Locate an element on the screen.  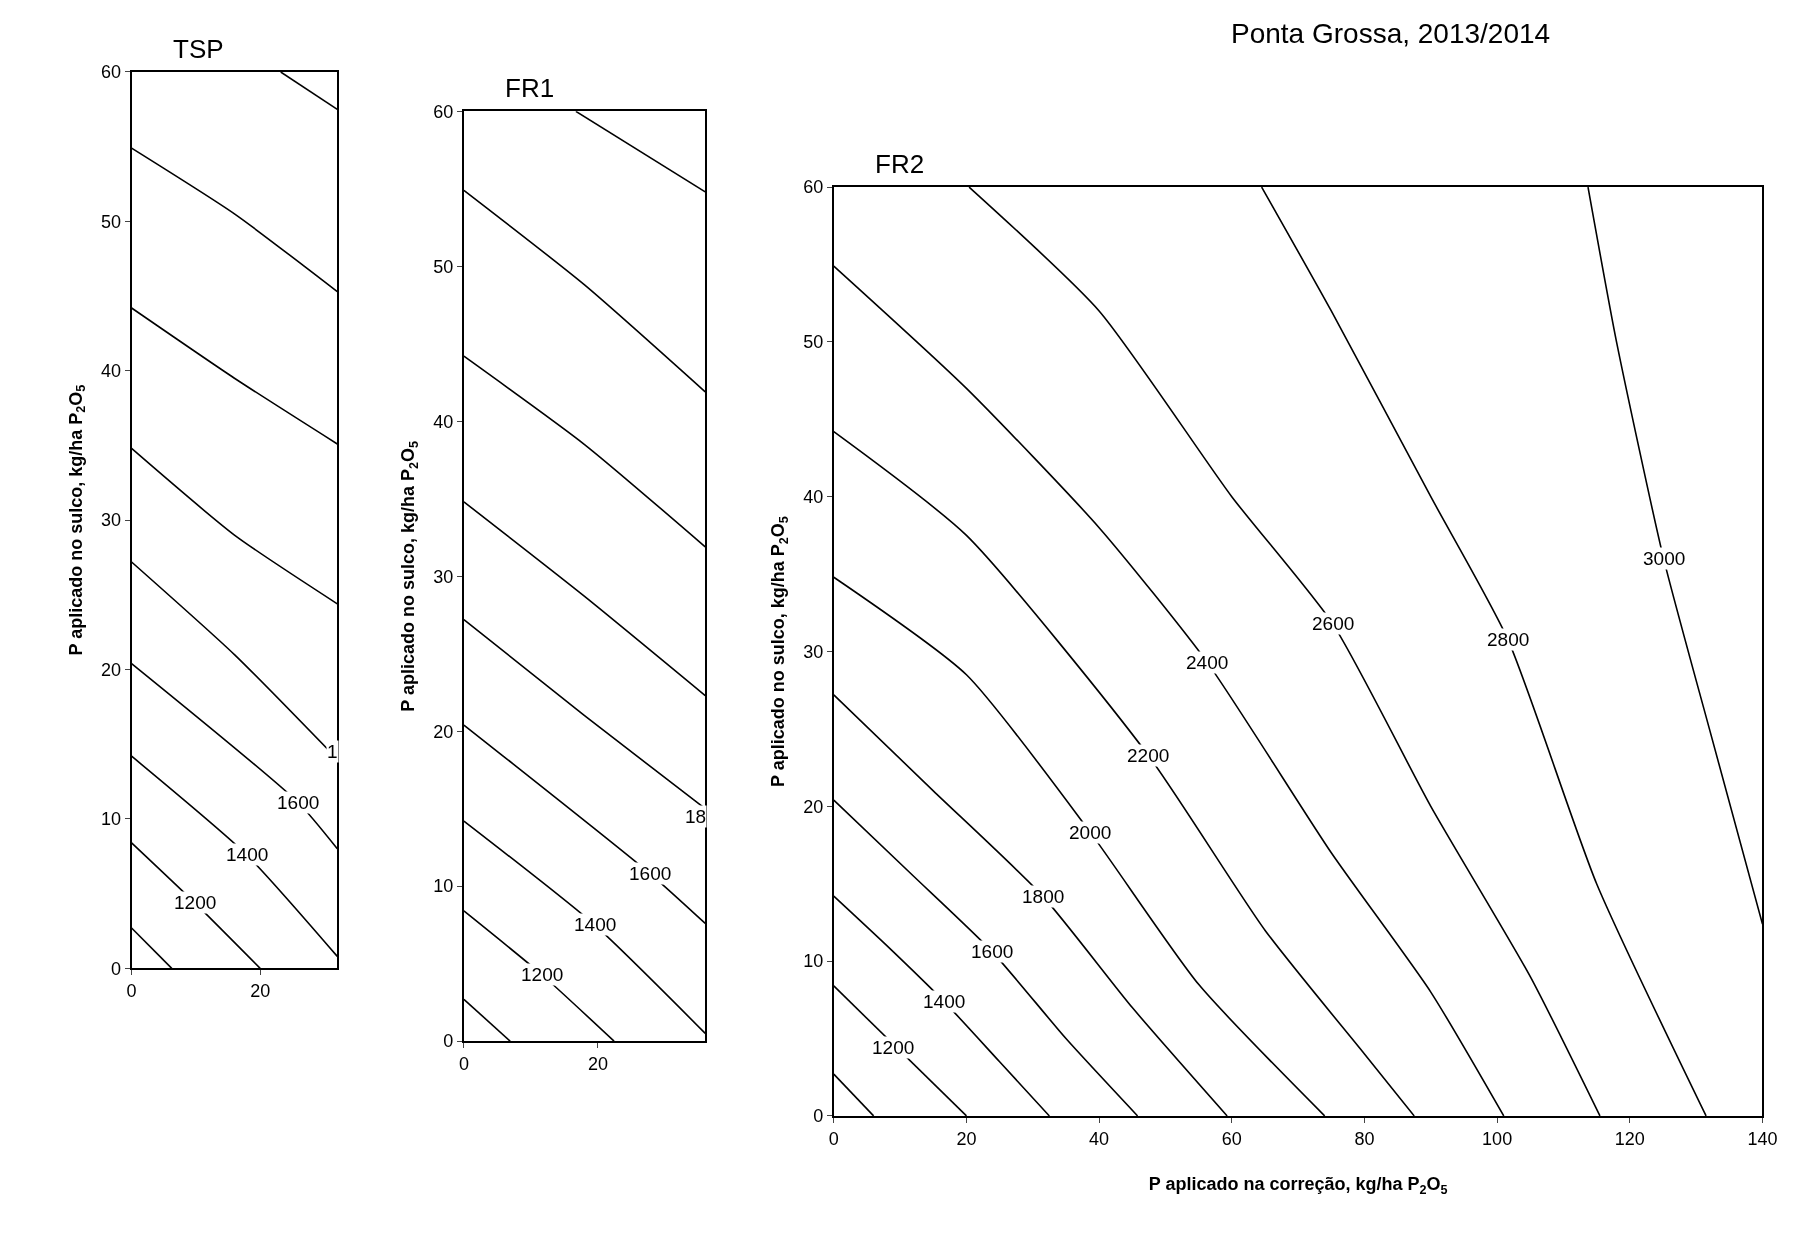
annotation: 1 is located at coordinates (332, 751).